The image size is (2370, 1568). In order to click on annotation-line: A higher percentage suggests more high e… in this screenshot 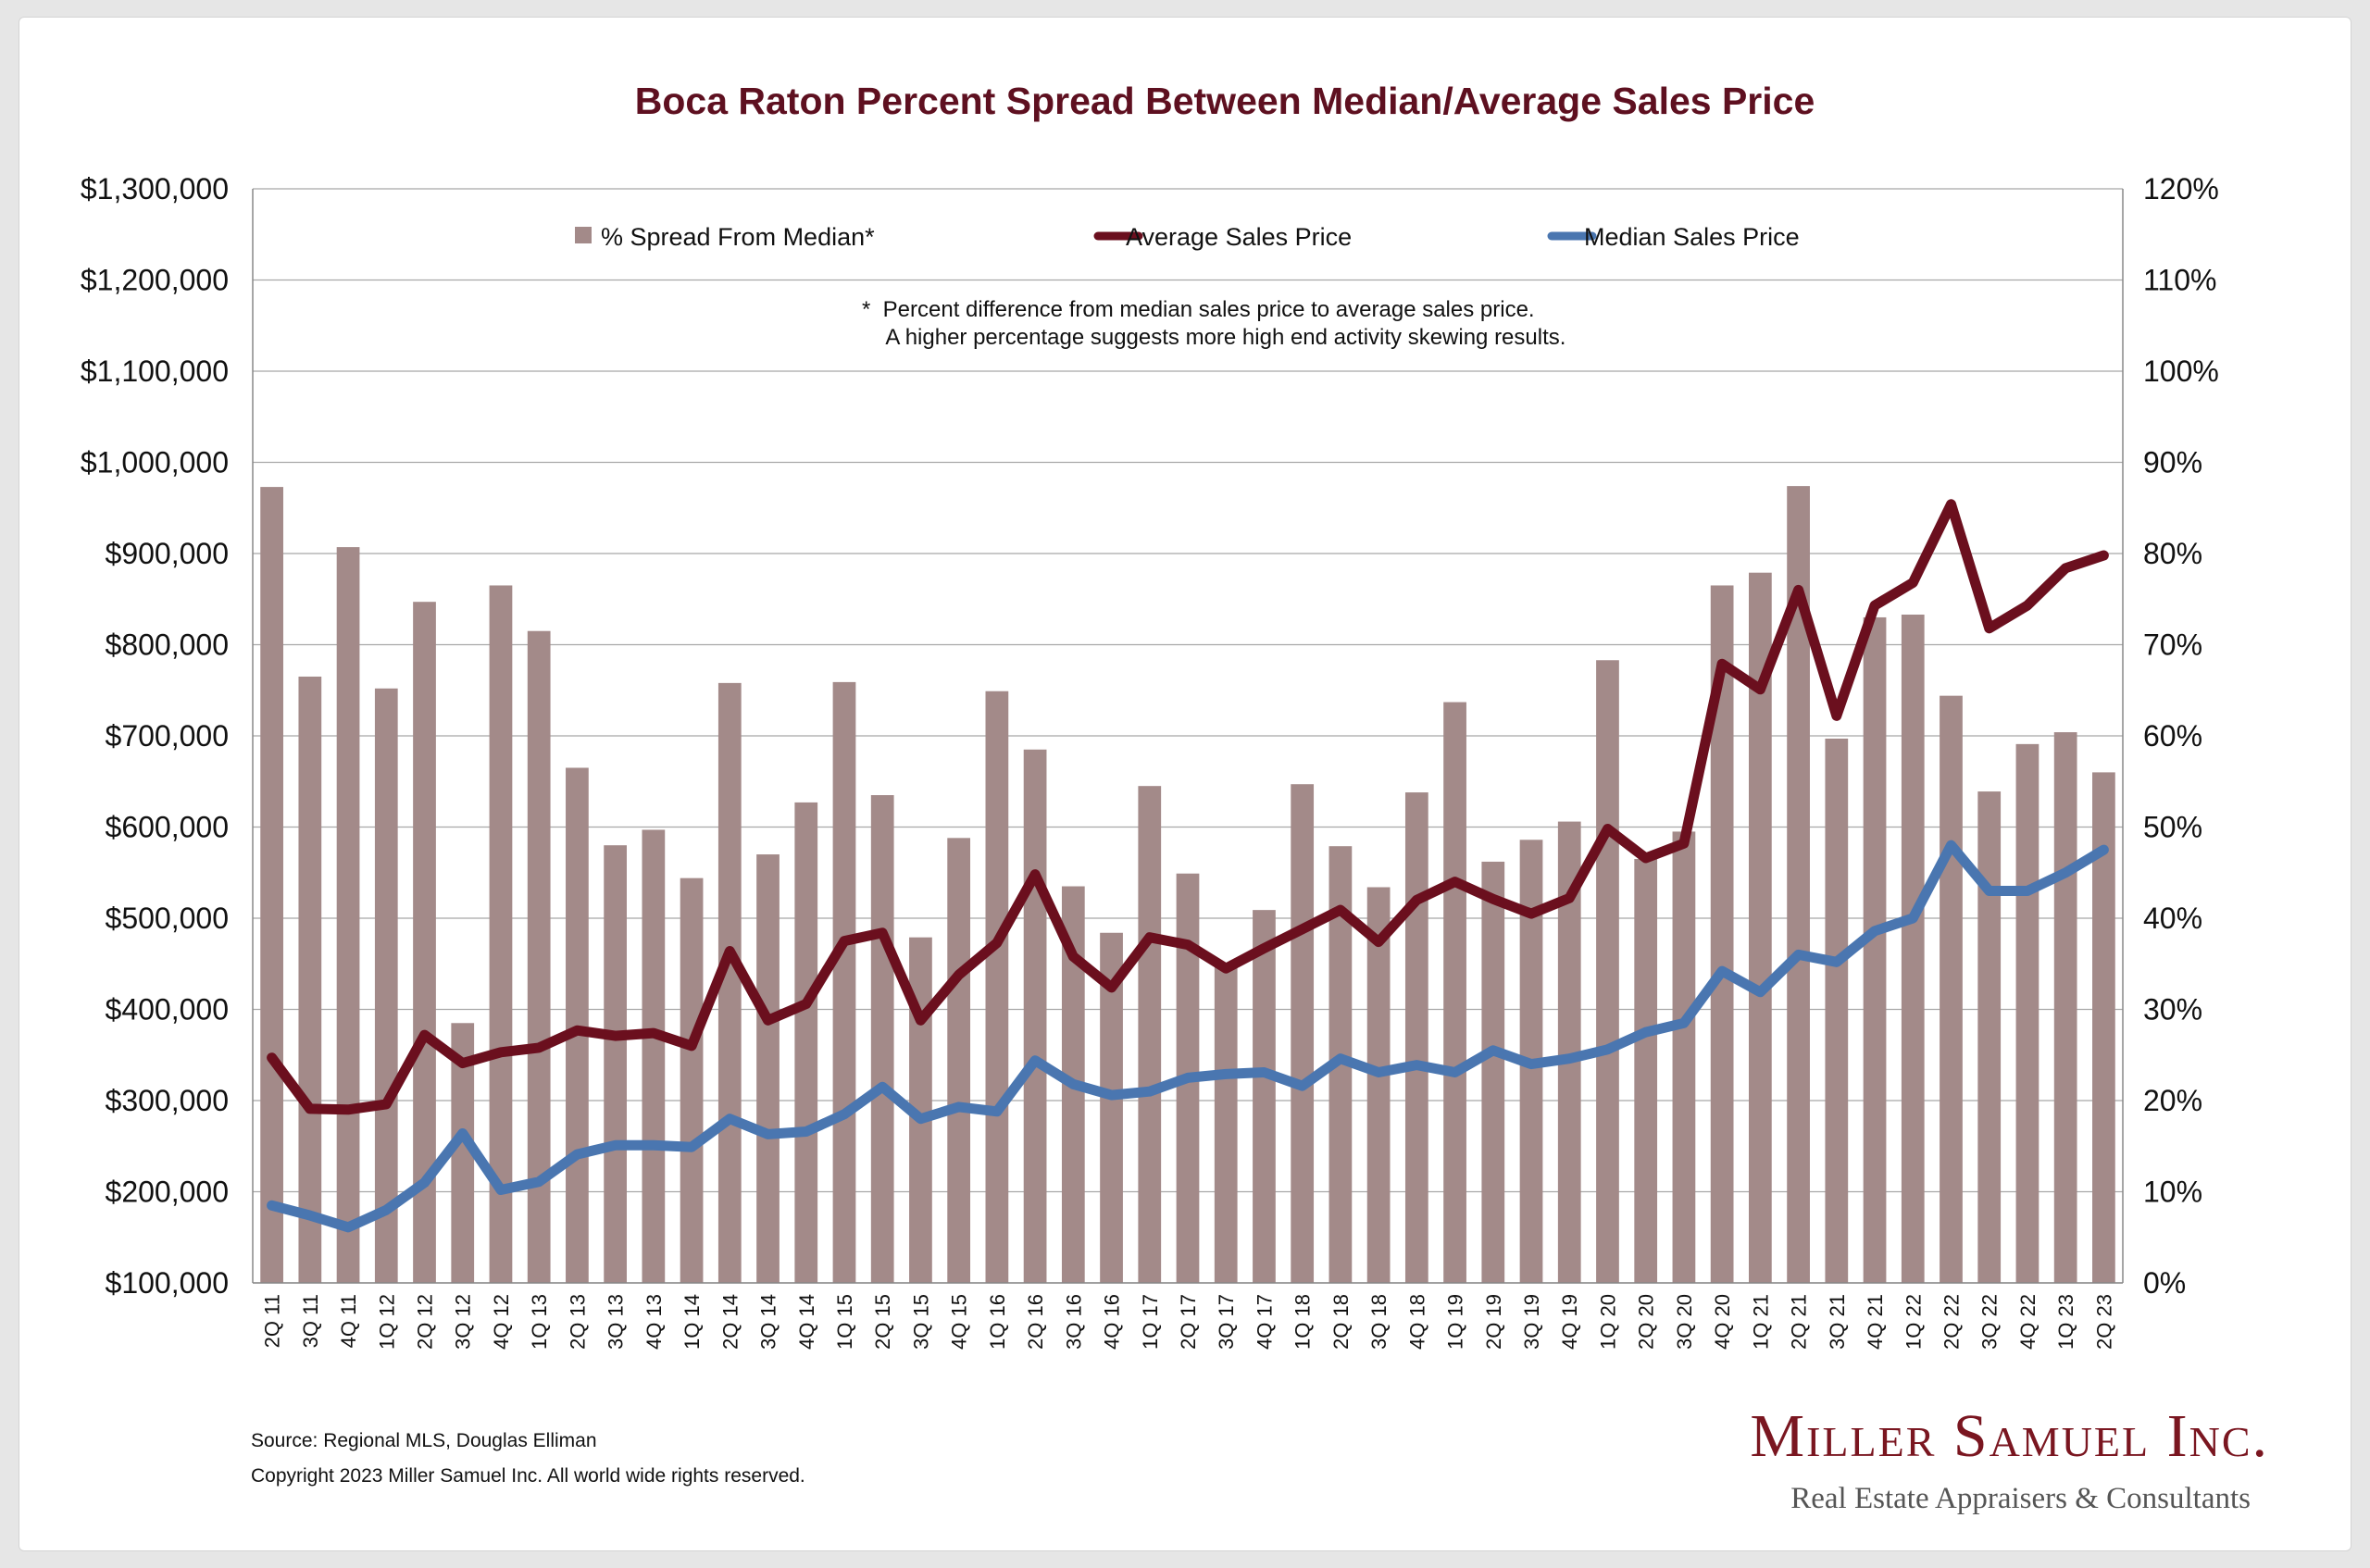, I will do `click(1213, 337)`.